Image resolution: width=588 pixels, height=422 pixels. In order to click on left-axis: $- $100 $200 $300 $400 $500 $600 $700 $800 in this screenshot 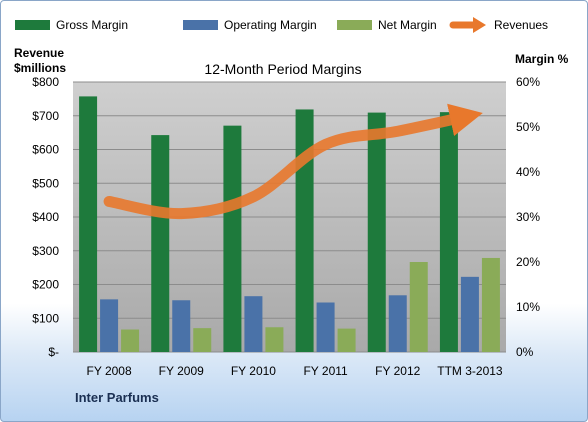, I will do `click(45, 217)`.